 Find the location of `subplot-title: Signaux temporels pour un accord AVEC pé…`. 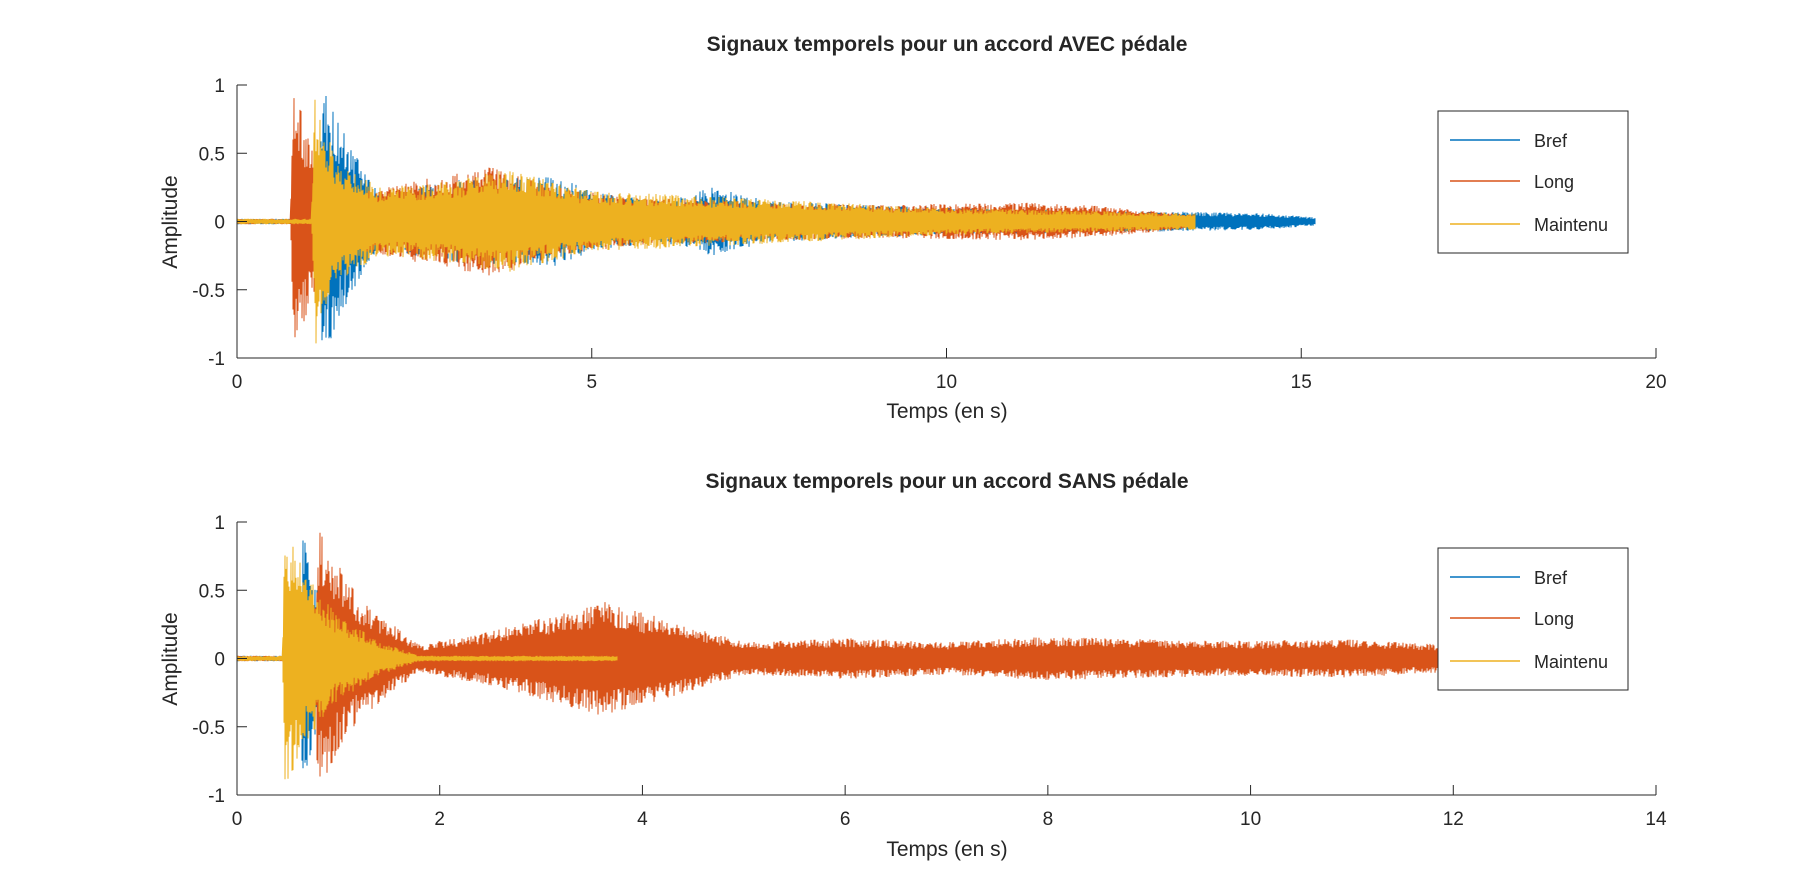

subplot-title: Signaux temporels pour un accord AVEC pé… is located at coordinates (947, 44).